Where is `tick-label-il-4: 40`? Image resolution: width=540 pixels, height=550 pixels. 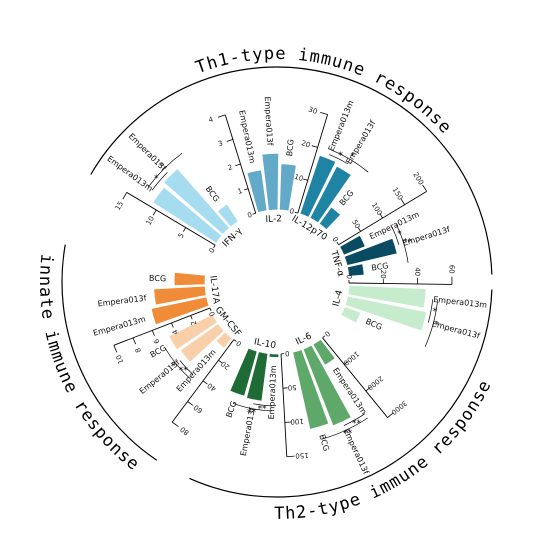 tick-label-il-4: 40 is located at coordinates (417, 271).